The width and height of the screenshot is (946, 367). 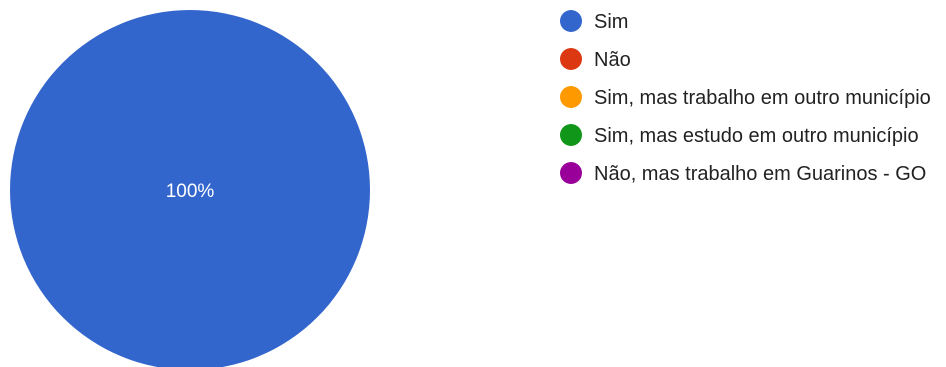 I want to click on legend-label: Não, so click(x=764, y=60).